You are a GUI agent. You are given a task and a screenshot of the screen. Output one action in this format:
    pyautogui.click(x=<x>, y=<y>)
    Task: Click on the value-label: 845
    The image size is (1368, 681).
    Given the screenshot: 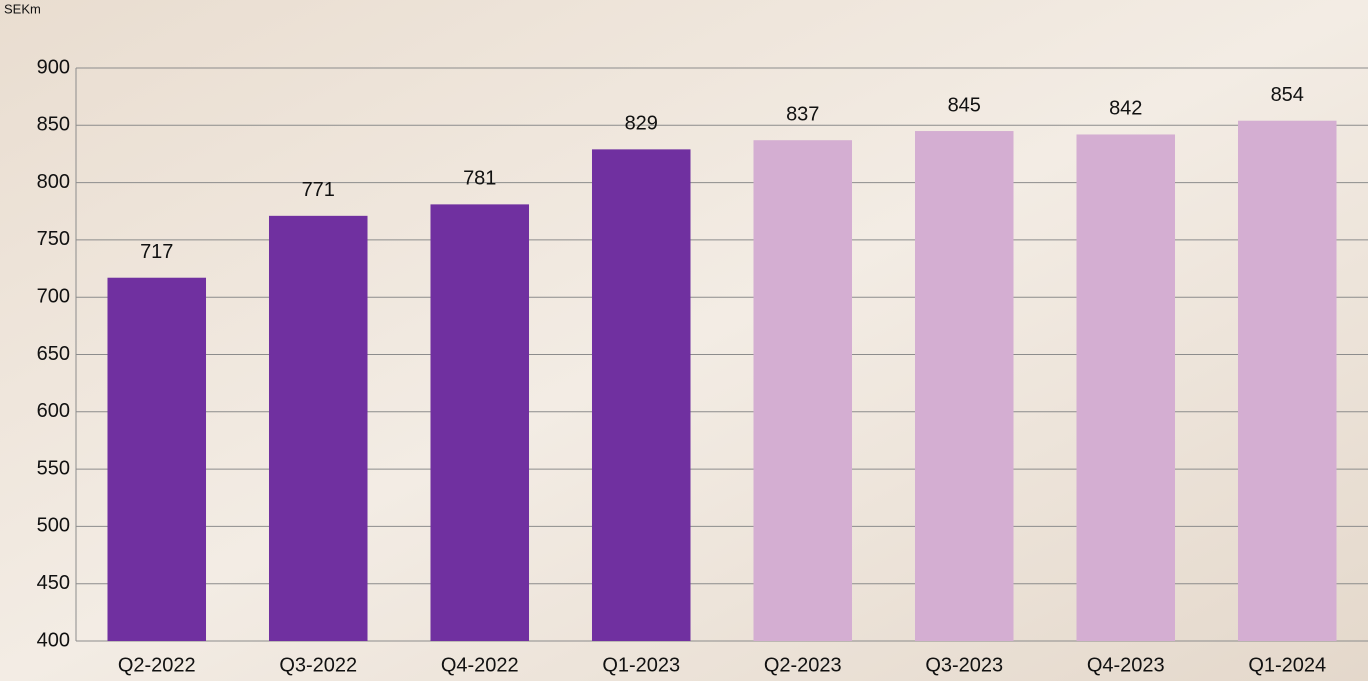 What is the action you would take?
    pyautogui.click(x=964, y=105)
    